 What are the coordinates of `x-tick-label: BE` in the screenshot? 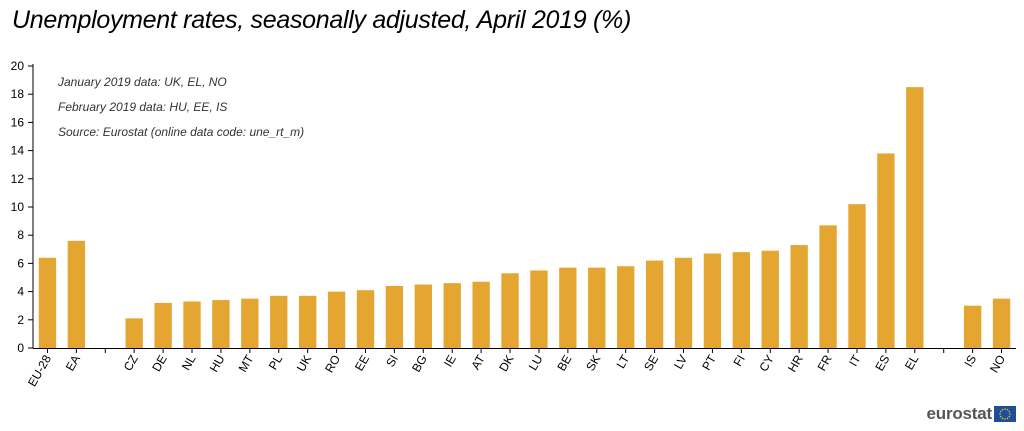 It's located at (564, 363).